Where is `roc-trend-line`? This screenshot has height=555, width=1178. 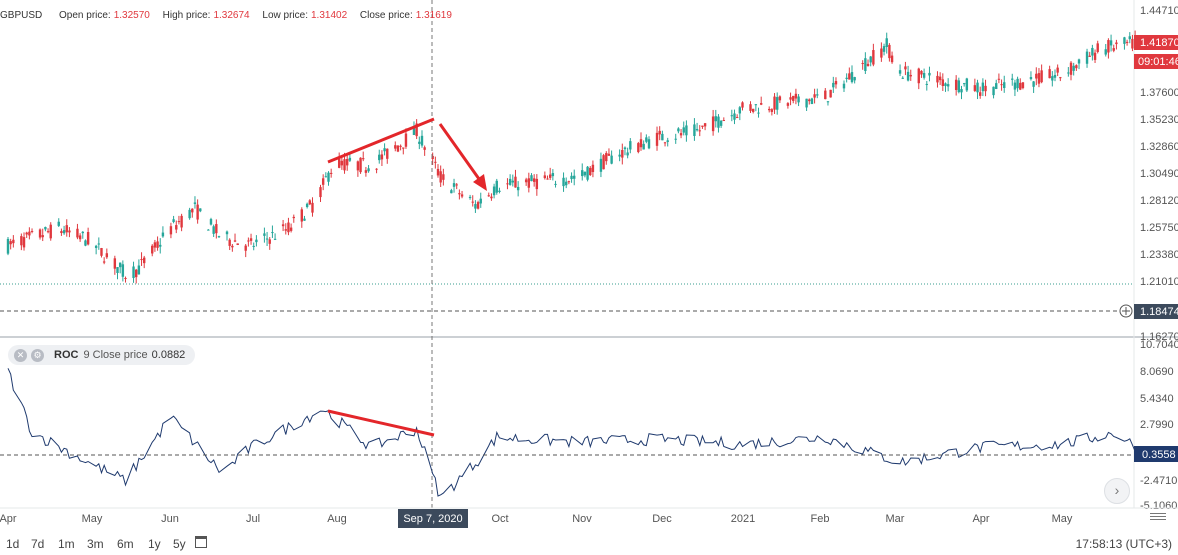
roc-trend-line is located at coordinates (381, 423).